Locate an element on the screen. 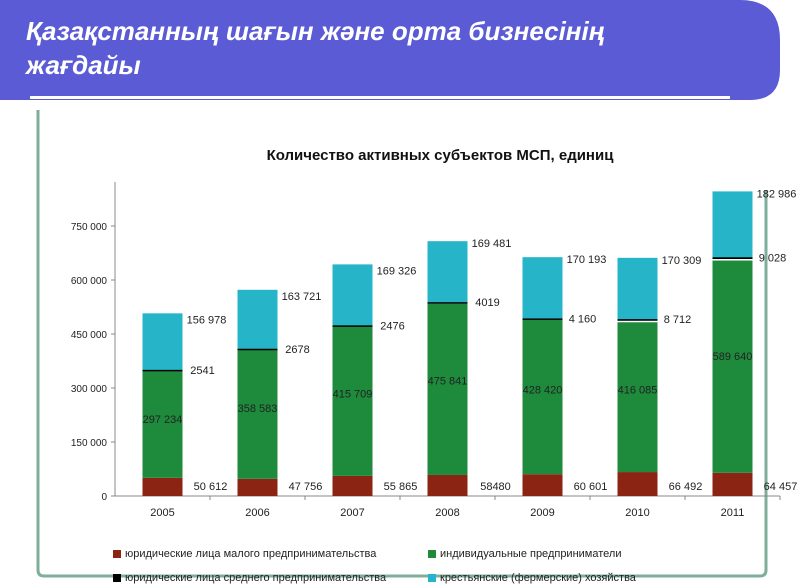 The height and width of the screenshot is (585, 800). data-label: 170 193 is located at coordinates (587, 260).